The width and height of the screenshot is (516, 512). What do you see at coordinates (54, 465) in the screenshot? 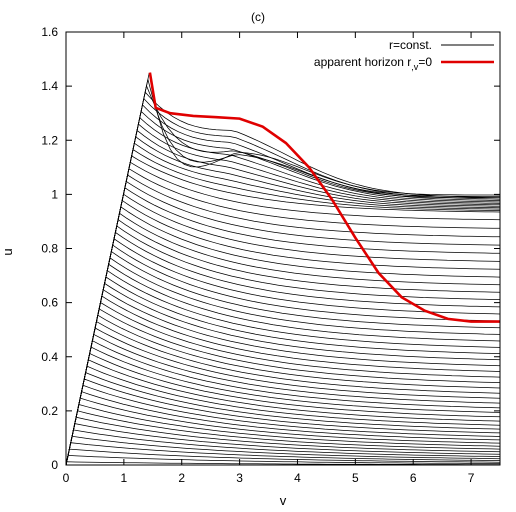
I see `y-tick-label: 0` at bounding box center [54, 465].